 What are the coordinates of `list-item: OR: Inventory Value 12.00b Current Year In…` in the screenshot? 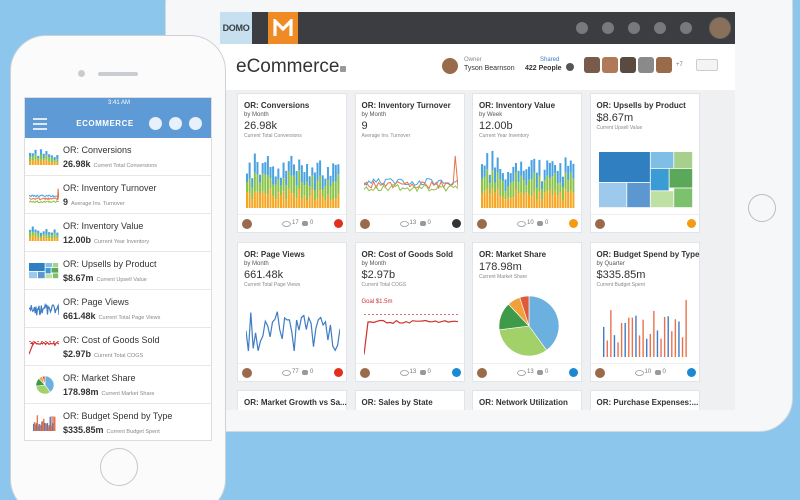 It's located at (118, 233).